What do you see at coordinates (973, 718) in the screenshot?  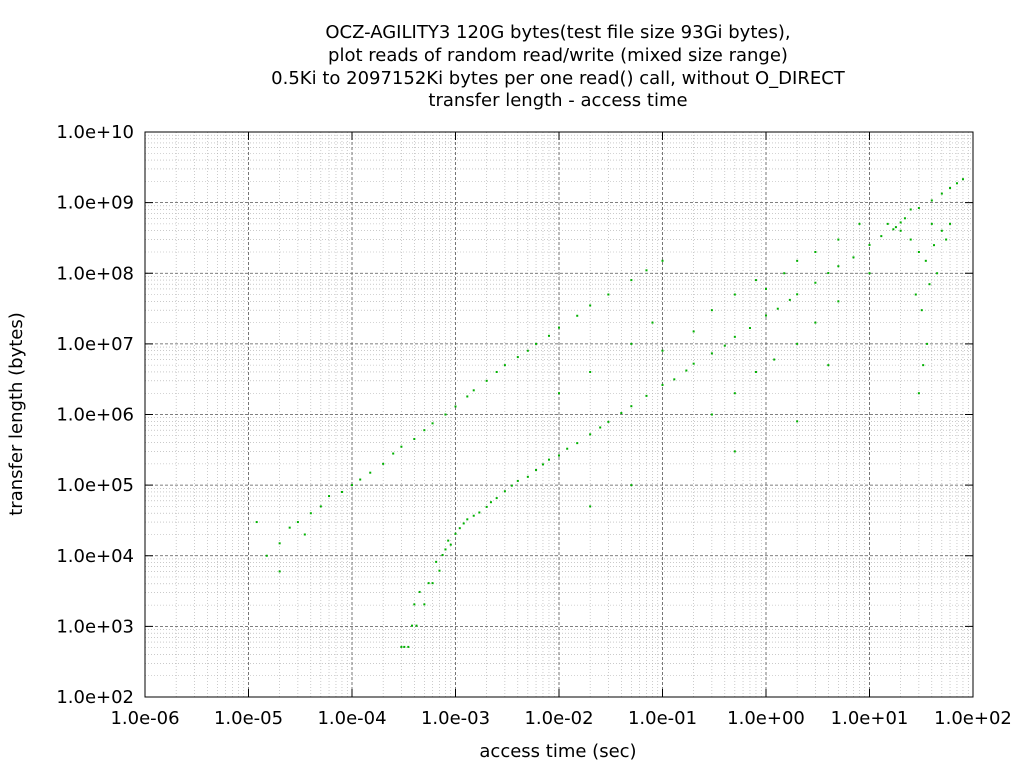 I see `x-tick-label: 1.0e+02` at bounding box center [973, 718].